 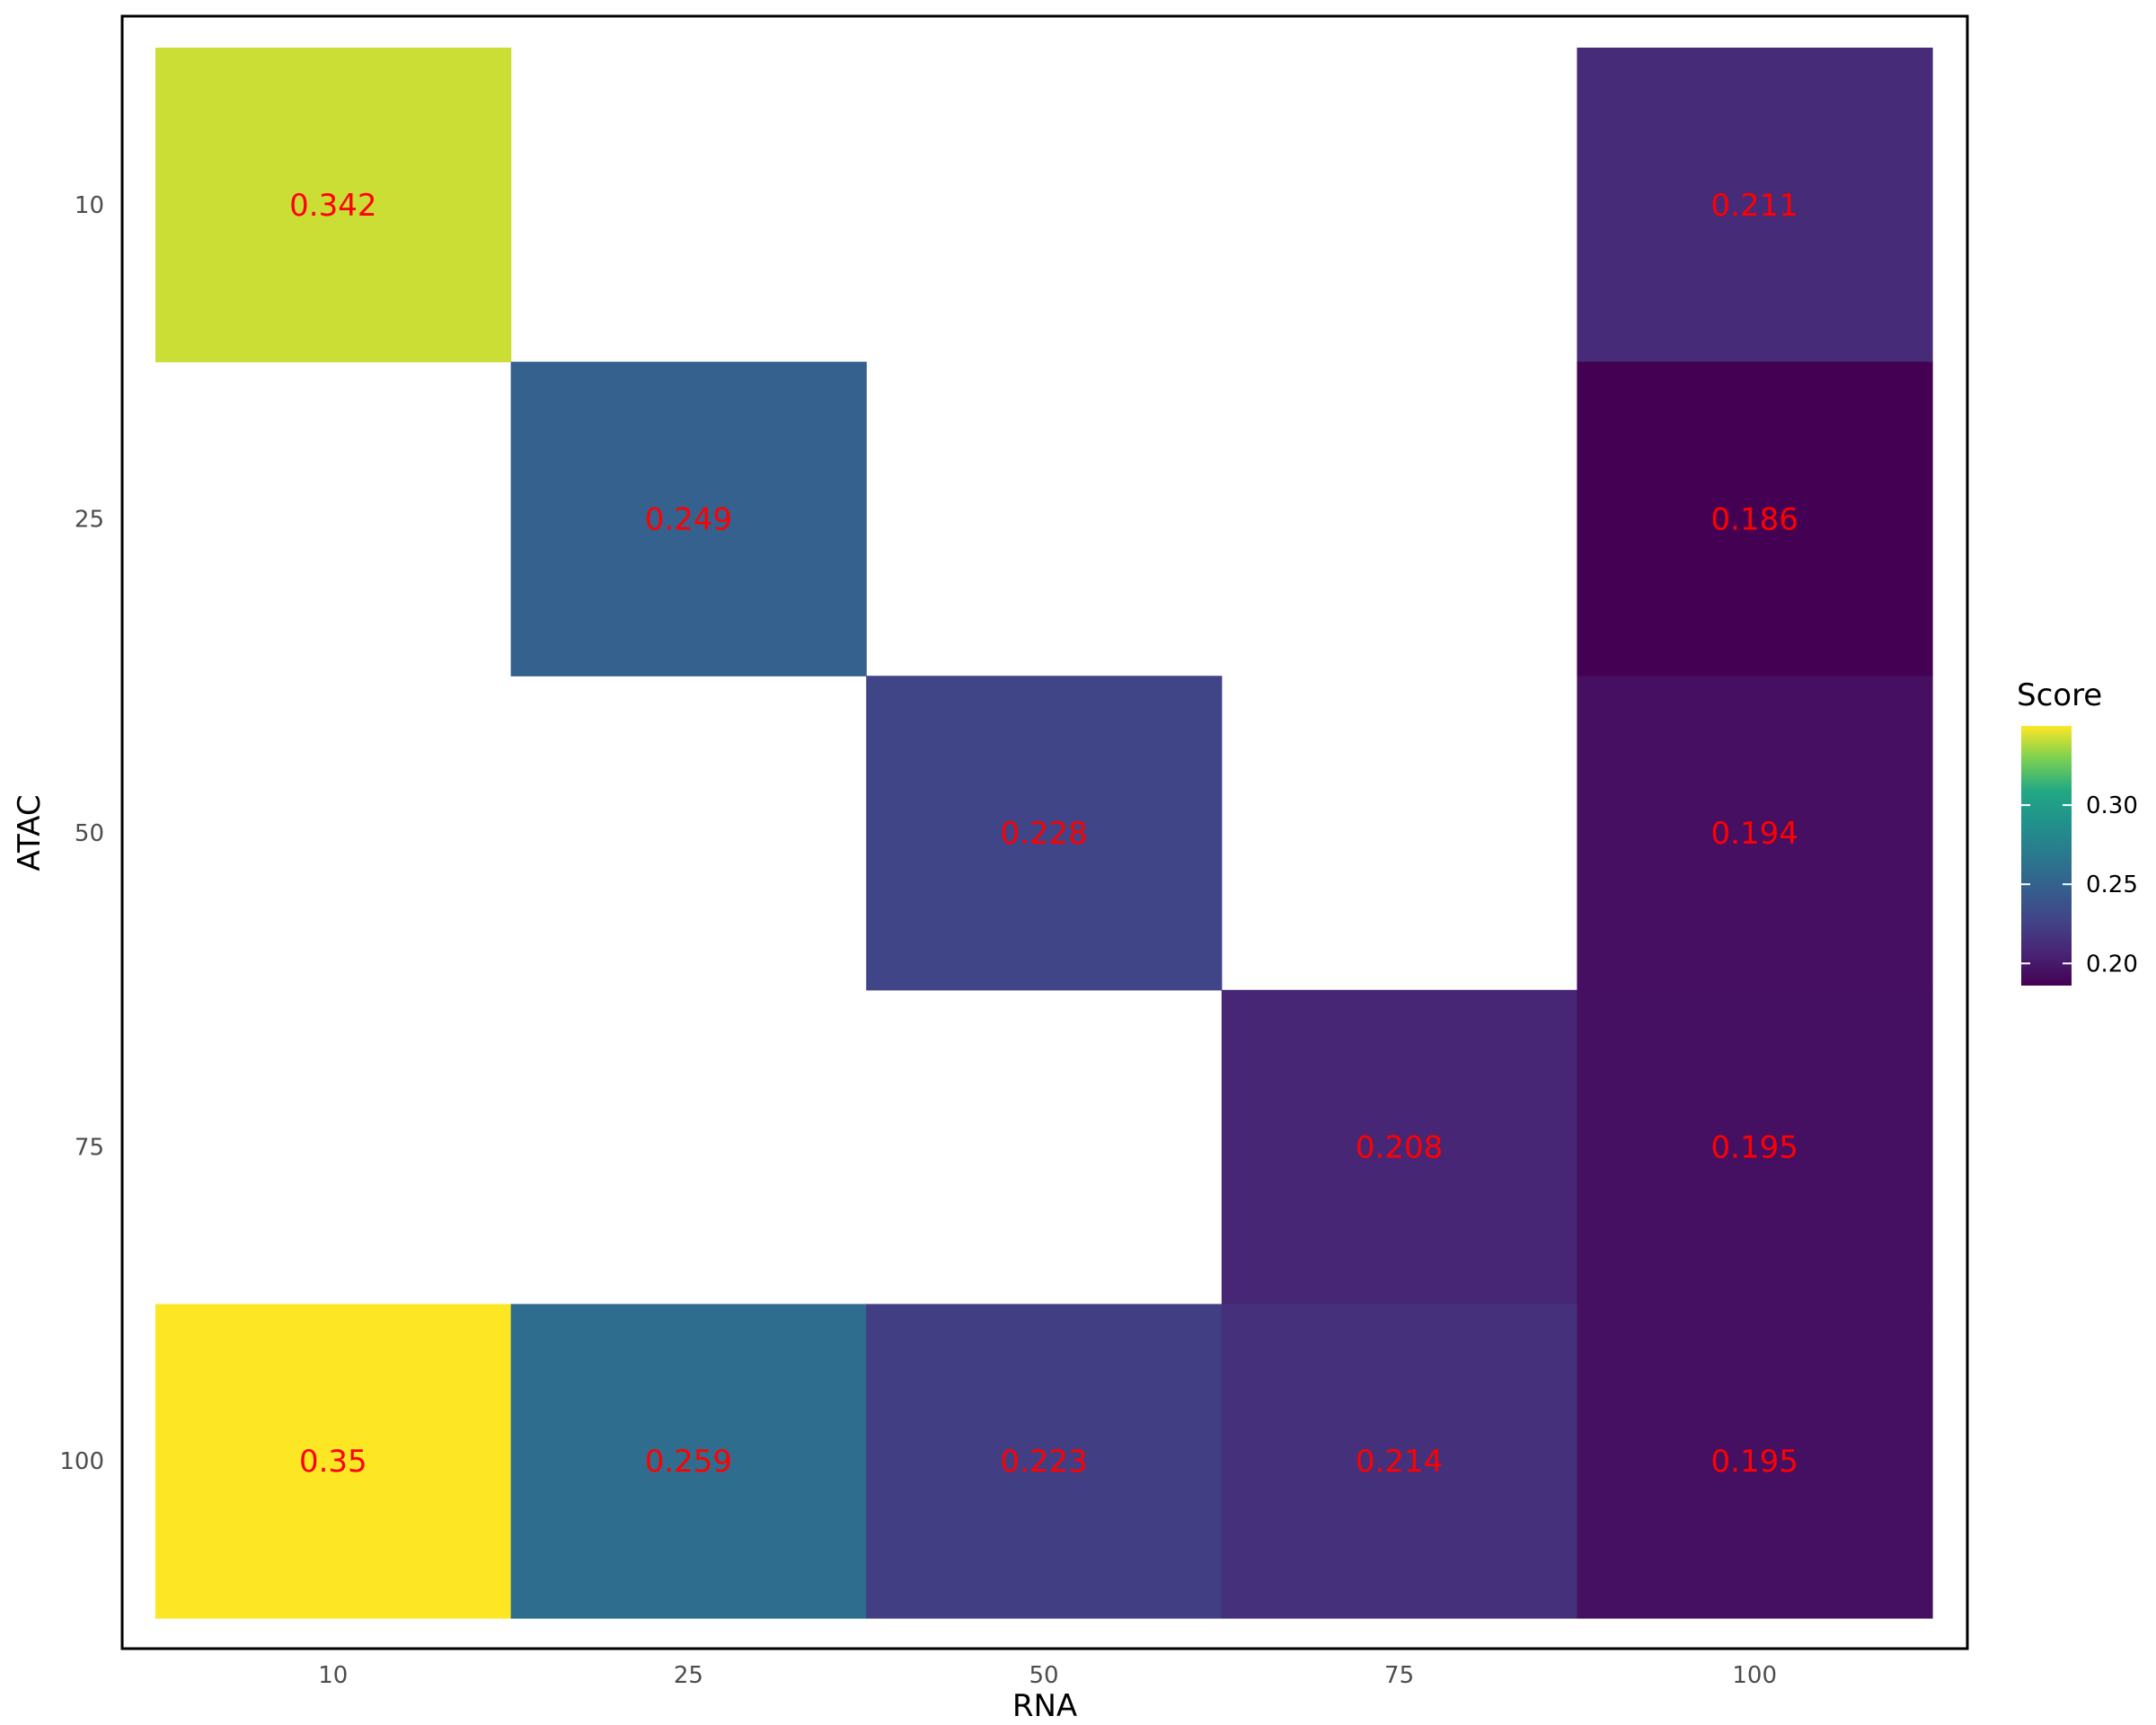 I want to click on y-tick-label-100: 100, so click(x=81, y=1461).